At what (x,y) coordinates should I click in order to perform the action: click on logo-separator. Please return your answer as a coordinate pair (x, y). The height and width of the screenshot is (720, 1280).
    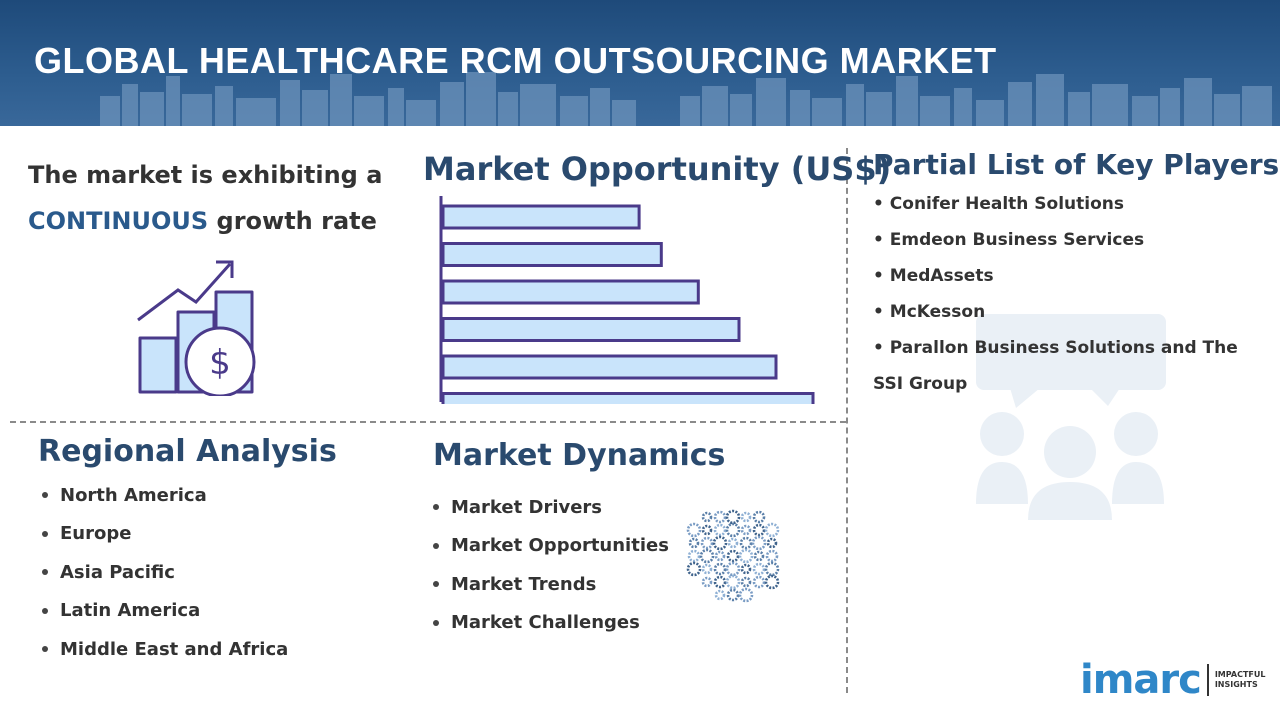
    Looking at the image, I should click on (1207, 680).